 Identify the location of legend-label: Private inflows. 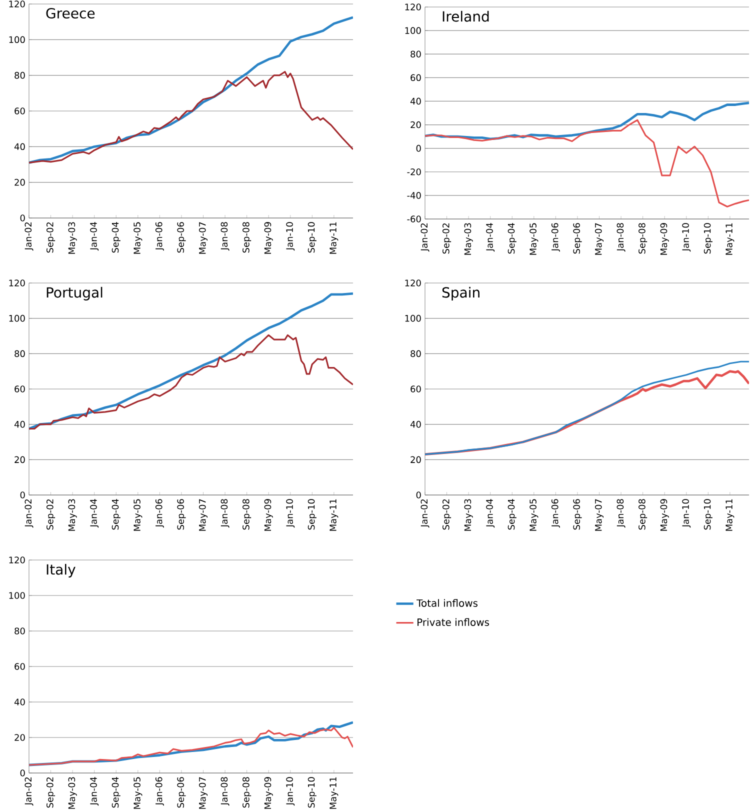
(454, 622).